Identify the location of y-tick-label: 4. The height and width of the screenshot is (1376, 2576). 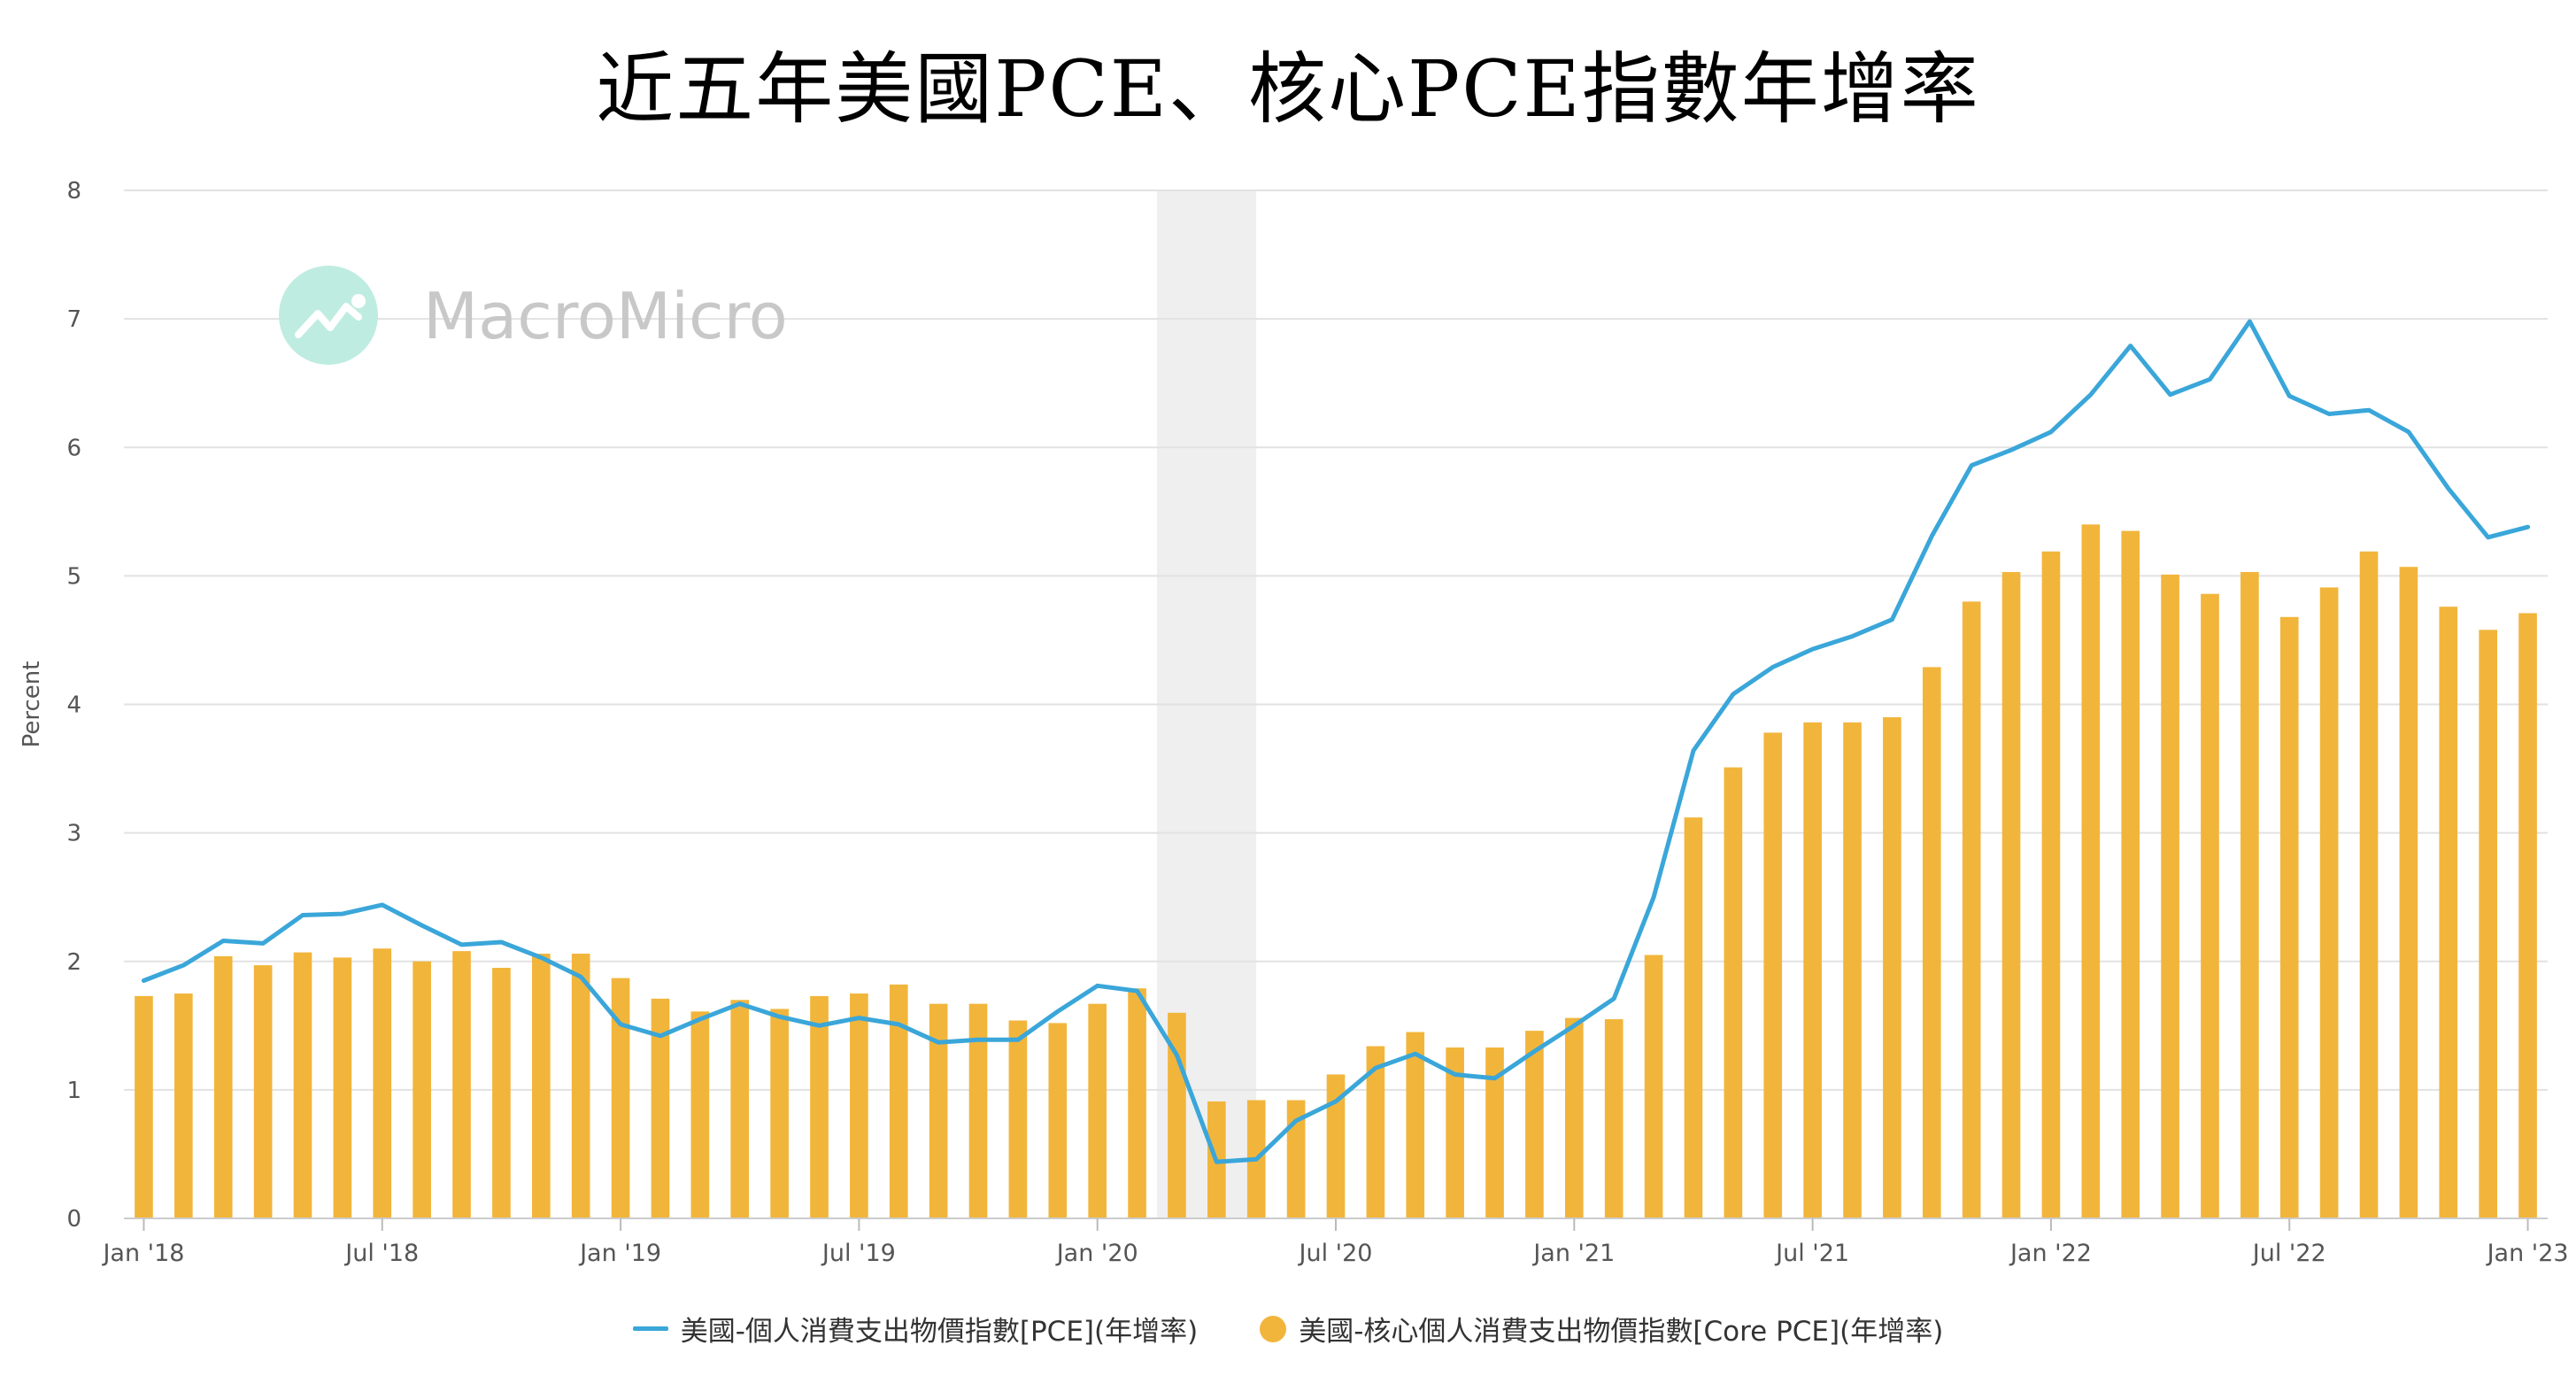
(73, 705).